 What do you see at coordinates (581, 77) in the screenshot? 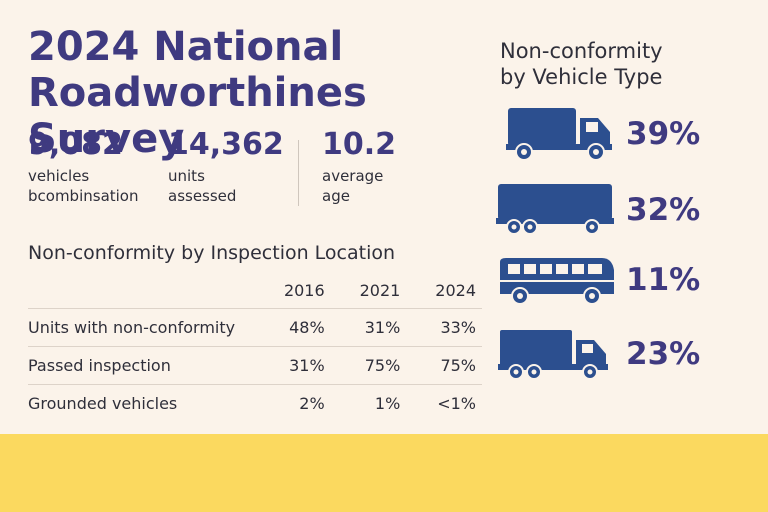
I see `vehicle-type-title-line: by Vehicle Type` at bounding box center [581, 77].